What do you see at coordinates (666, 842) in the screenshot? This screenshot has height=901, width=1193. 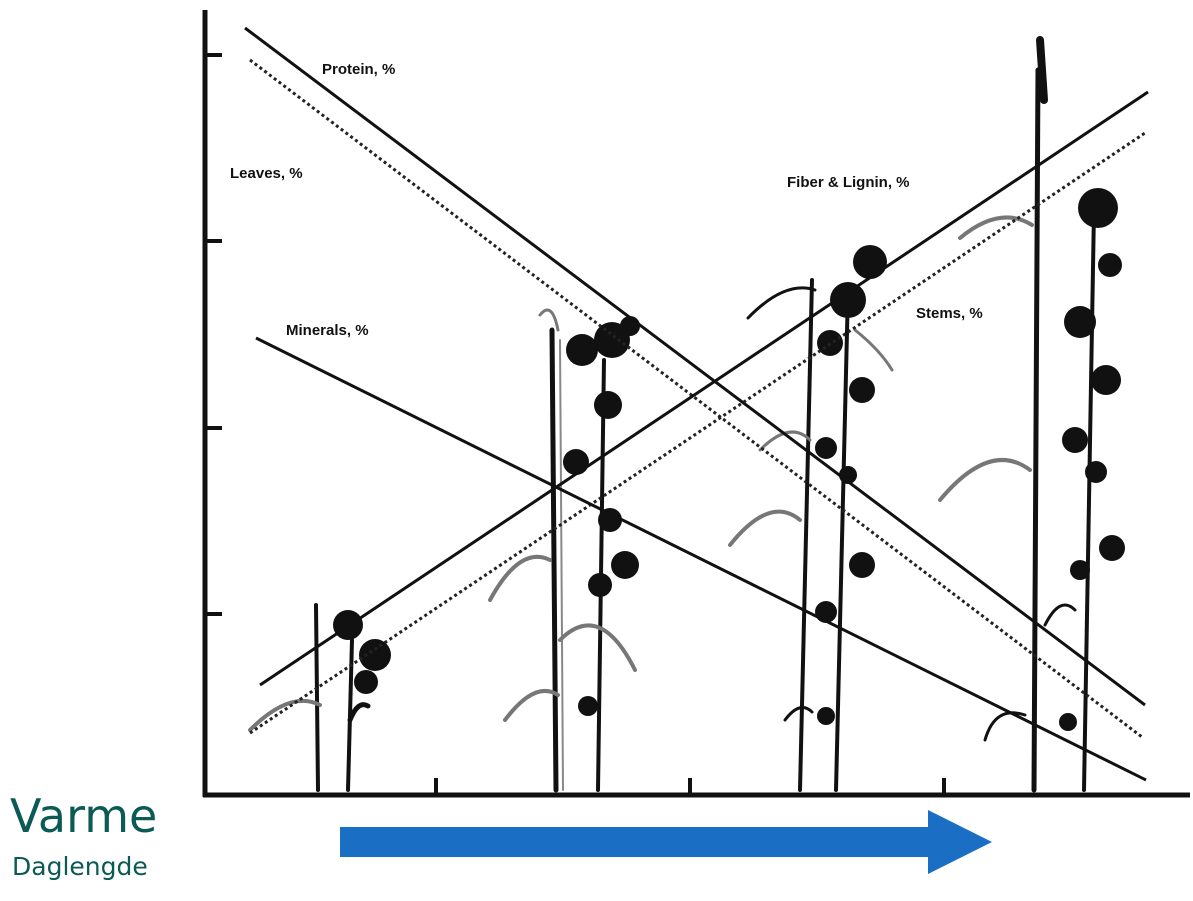 I see `right-arrow-icon` at bounding box center [666, 842].